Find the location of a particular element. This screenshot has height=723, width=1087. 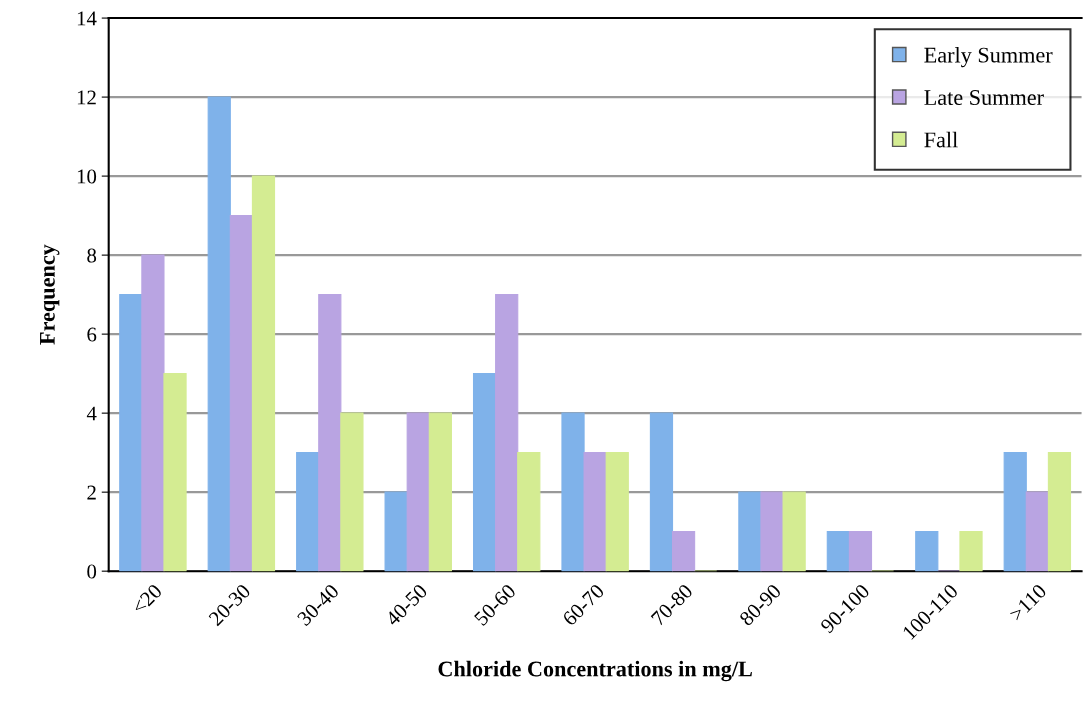

y-tick-label: 8 is located at coordinates (92, 255).